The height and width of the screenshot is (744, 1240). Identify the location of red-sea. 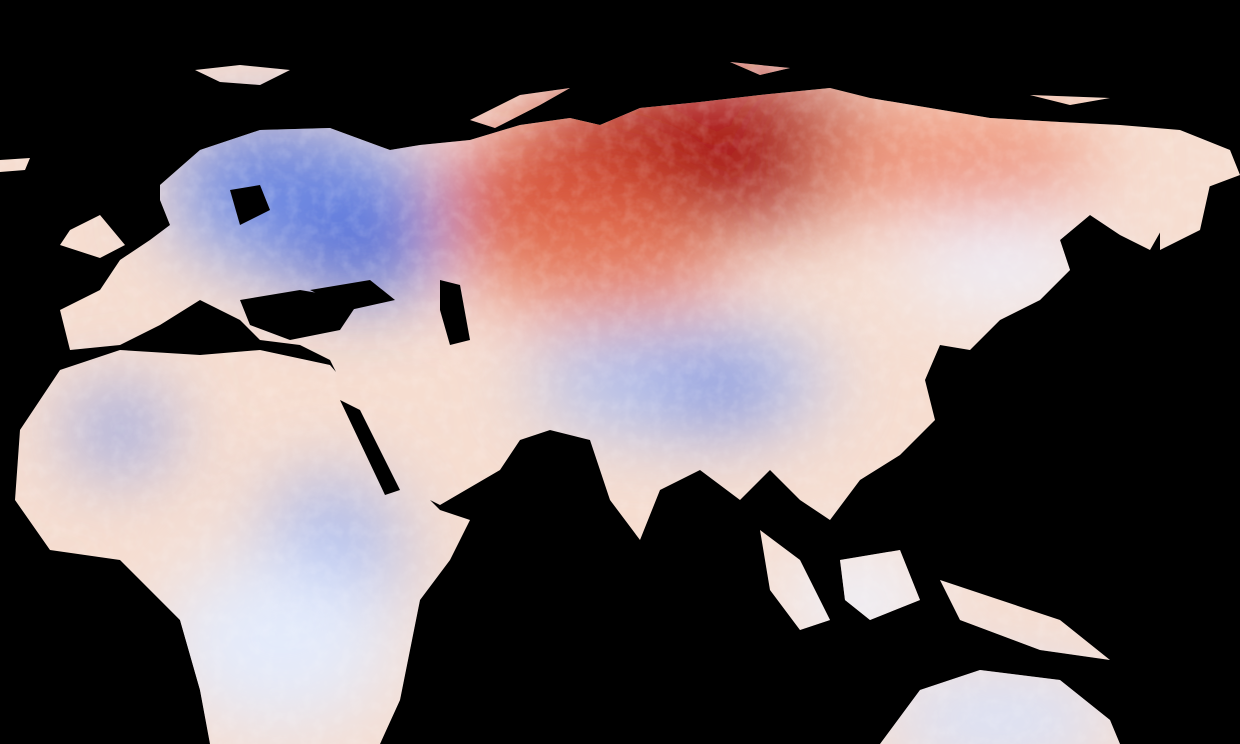
(370, 447).